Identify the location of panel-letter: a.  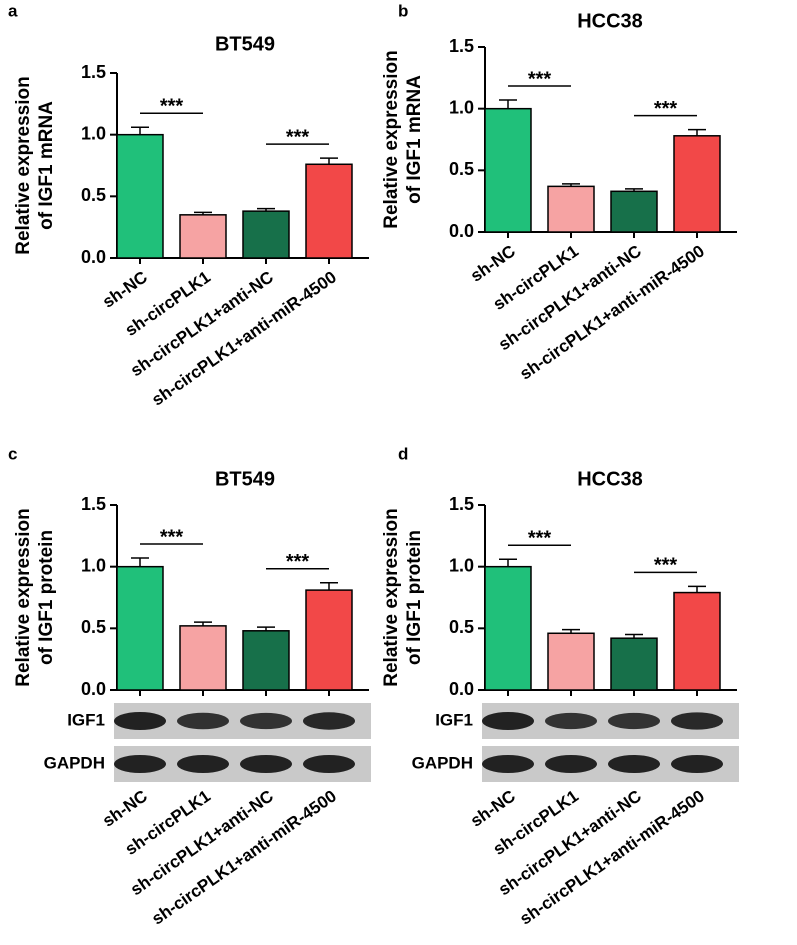
(13, 10).